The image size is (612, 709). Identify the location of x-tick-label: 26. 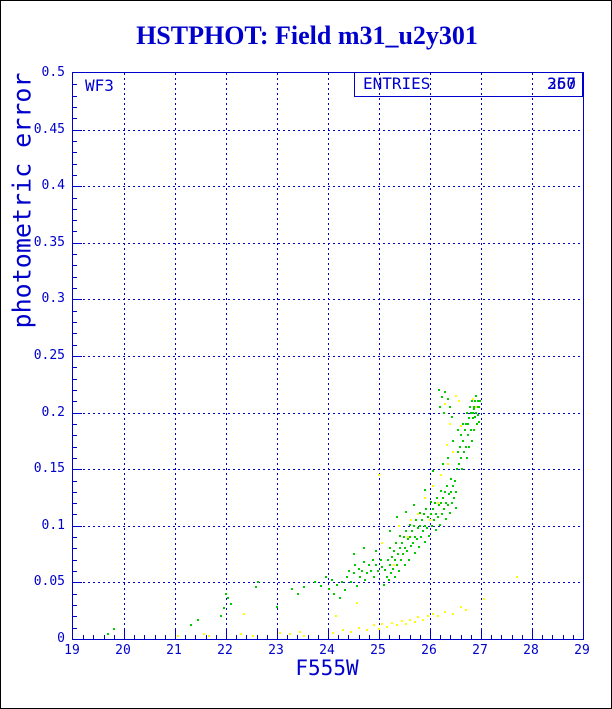
(429, 650).